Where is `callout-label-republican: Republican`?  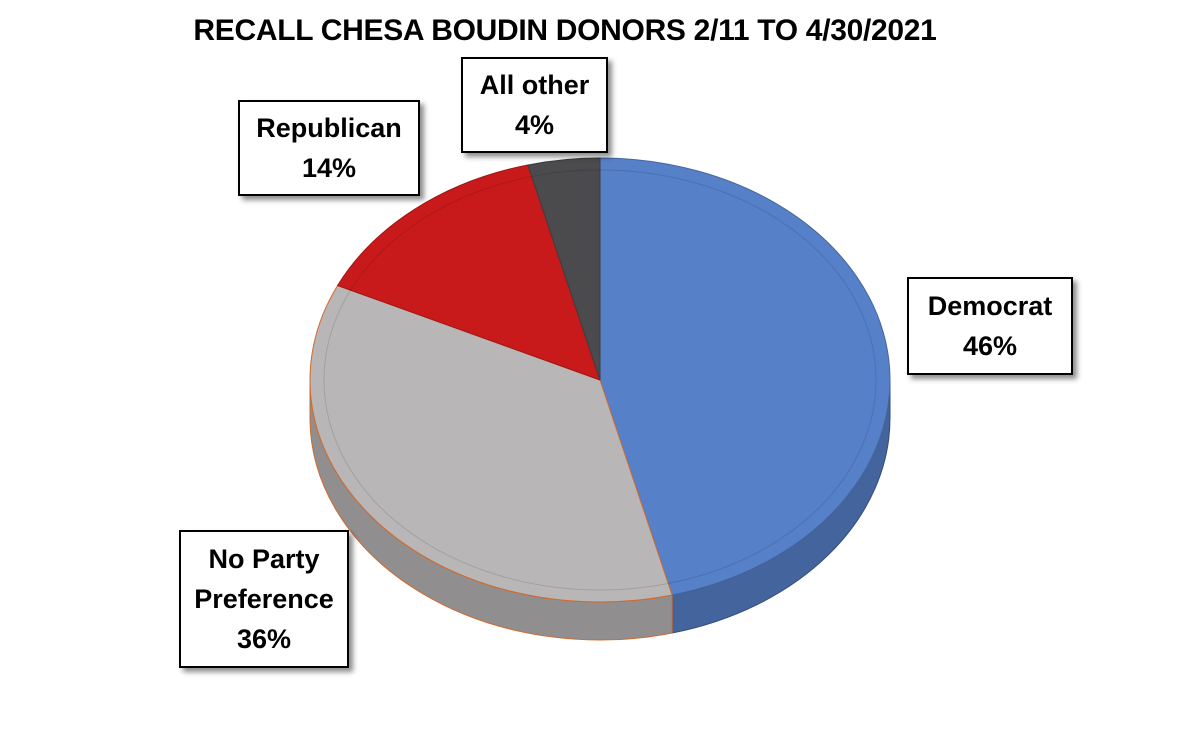 callout-label-republican: Republican is located at coordinates (329, 128).